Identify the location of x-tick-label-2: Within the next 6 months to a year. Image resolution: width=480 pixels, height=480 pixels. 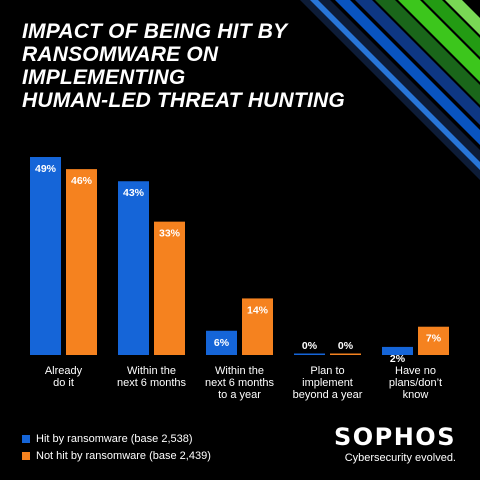
(240, 383).